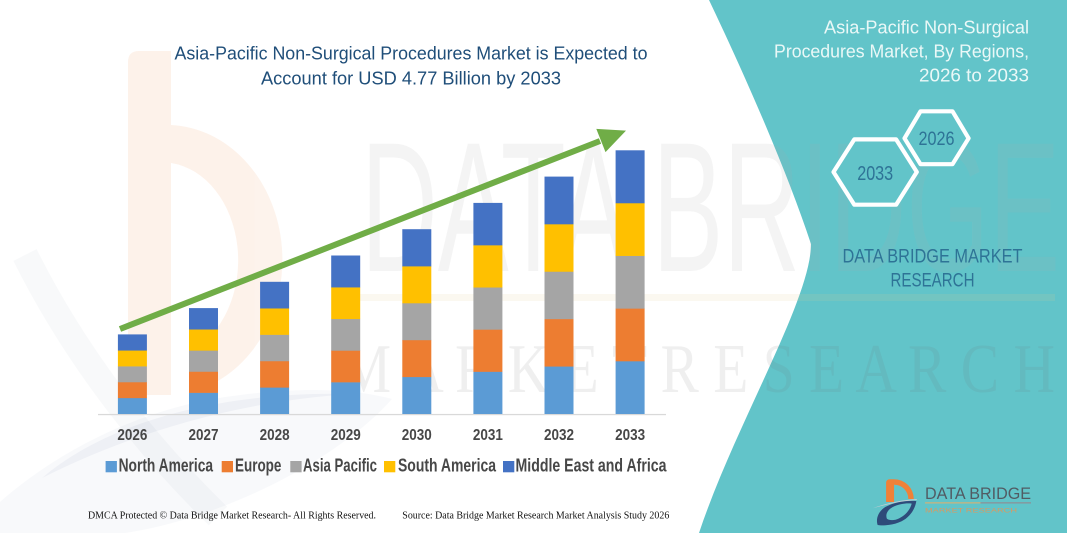  I want to click on svg-text: 2031, so click(488, 435).